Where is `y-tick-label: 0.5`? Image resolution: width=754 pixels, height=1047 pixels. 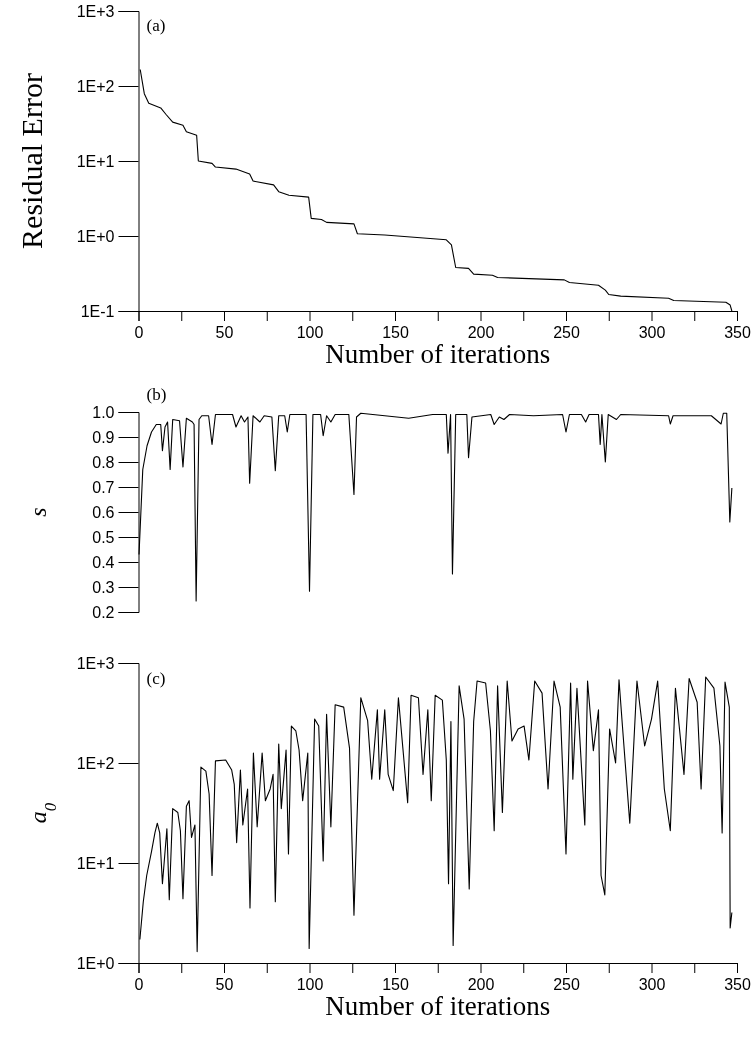 y-tick-label: 0.5 is located at coordinates (103, 537).